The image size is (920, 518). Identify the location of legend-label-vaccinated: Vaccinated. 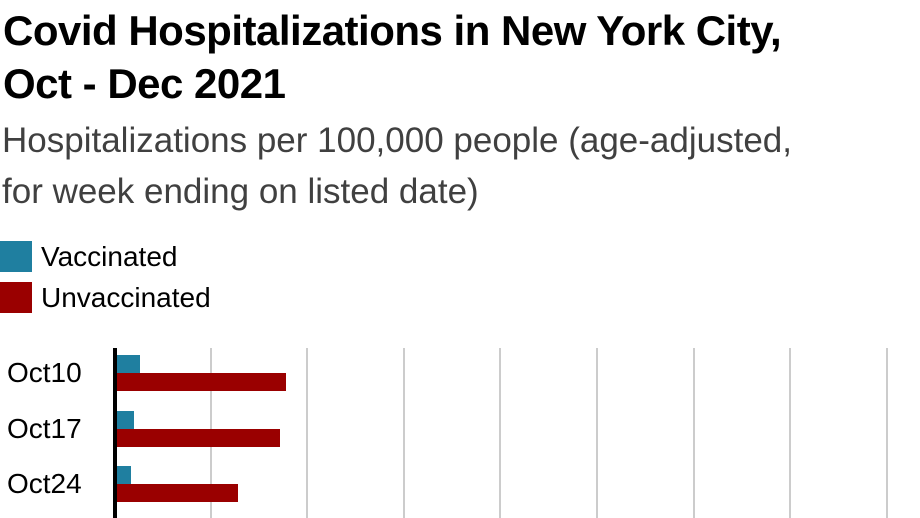
(109, 256).